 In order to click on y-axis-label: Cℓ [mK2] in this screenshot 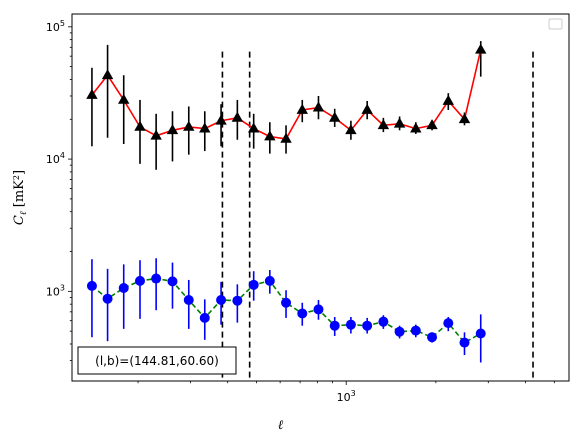, I will do `click(20, 197)`.